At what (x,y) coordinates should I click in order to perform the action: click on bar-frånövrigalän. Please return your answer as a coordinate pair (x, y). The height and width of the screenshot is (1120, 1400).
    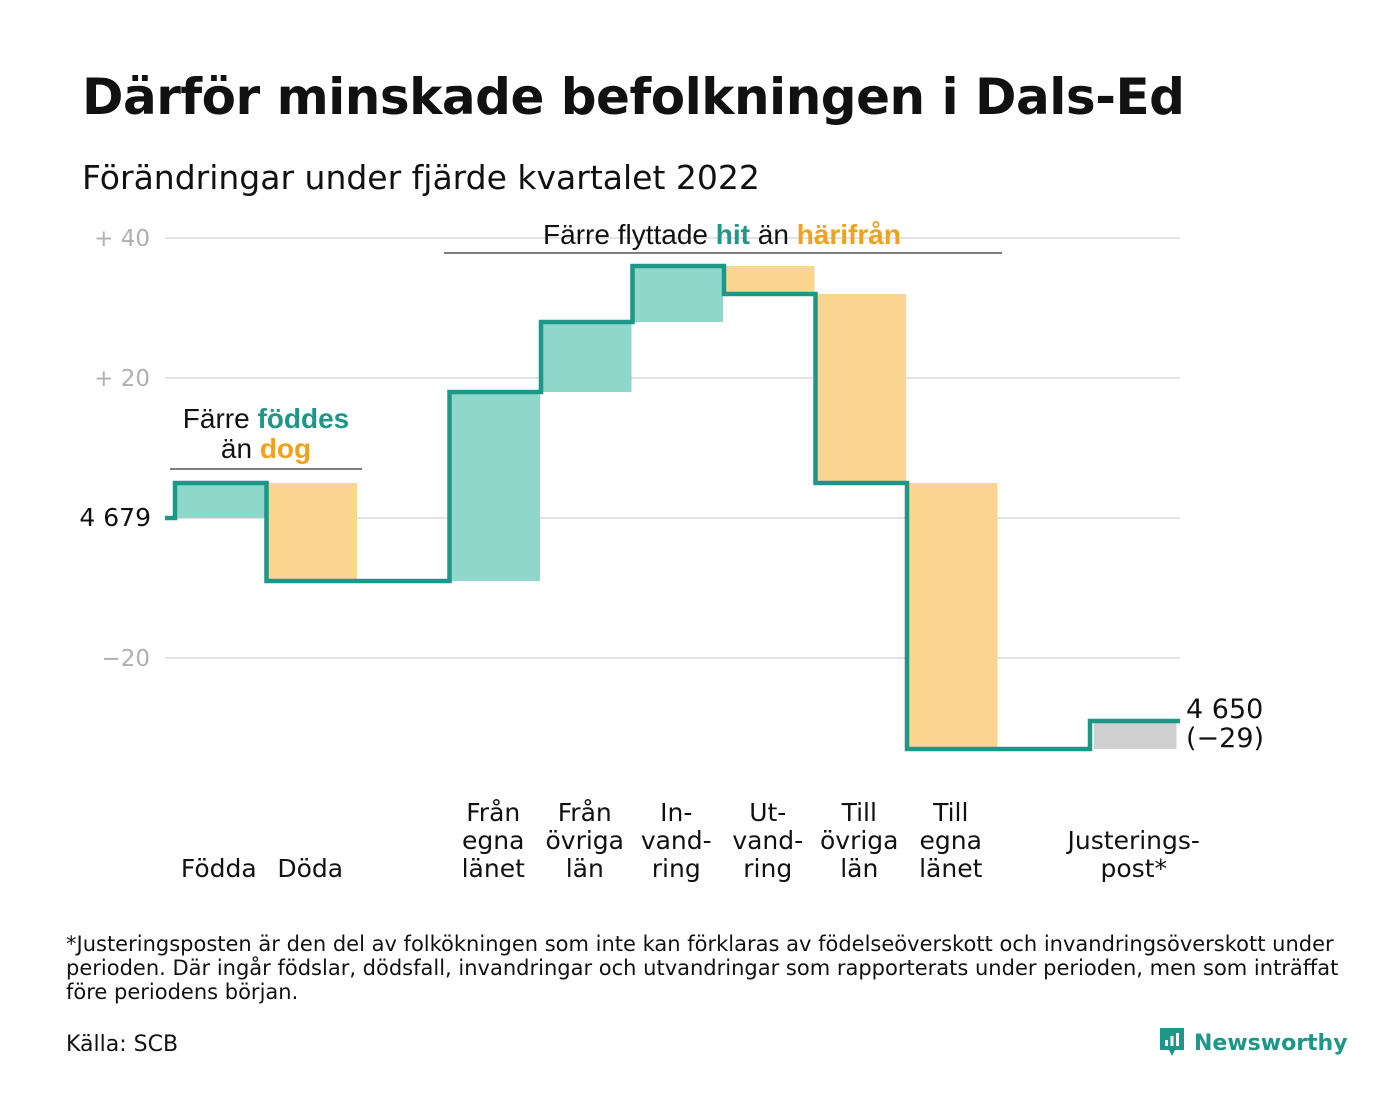
    Looking at the image, I should click on (586, 357).